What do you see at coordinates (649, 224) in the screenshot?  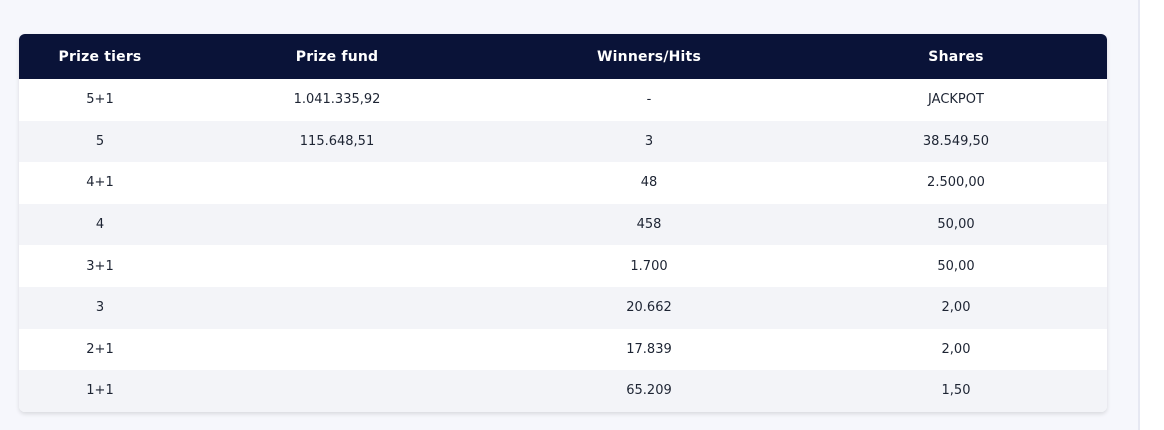 I see `cell-winners: 458` at bounding box center [649, 224].